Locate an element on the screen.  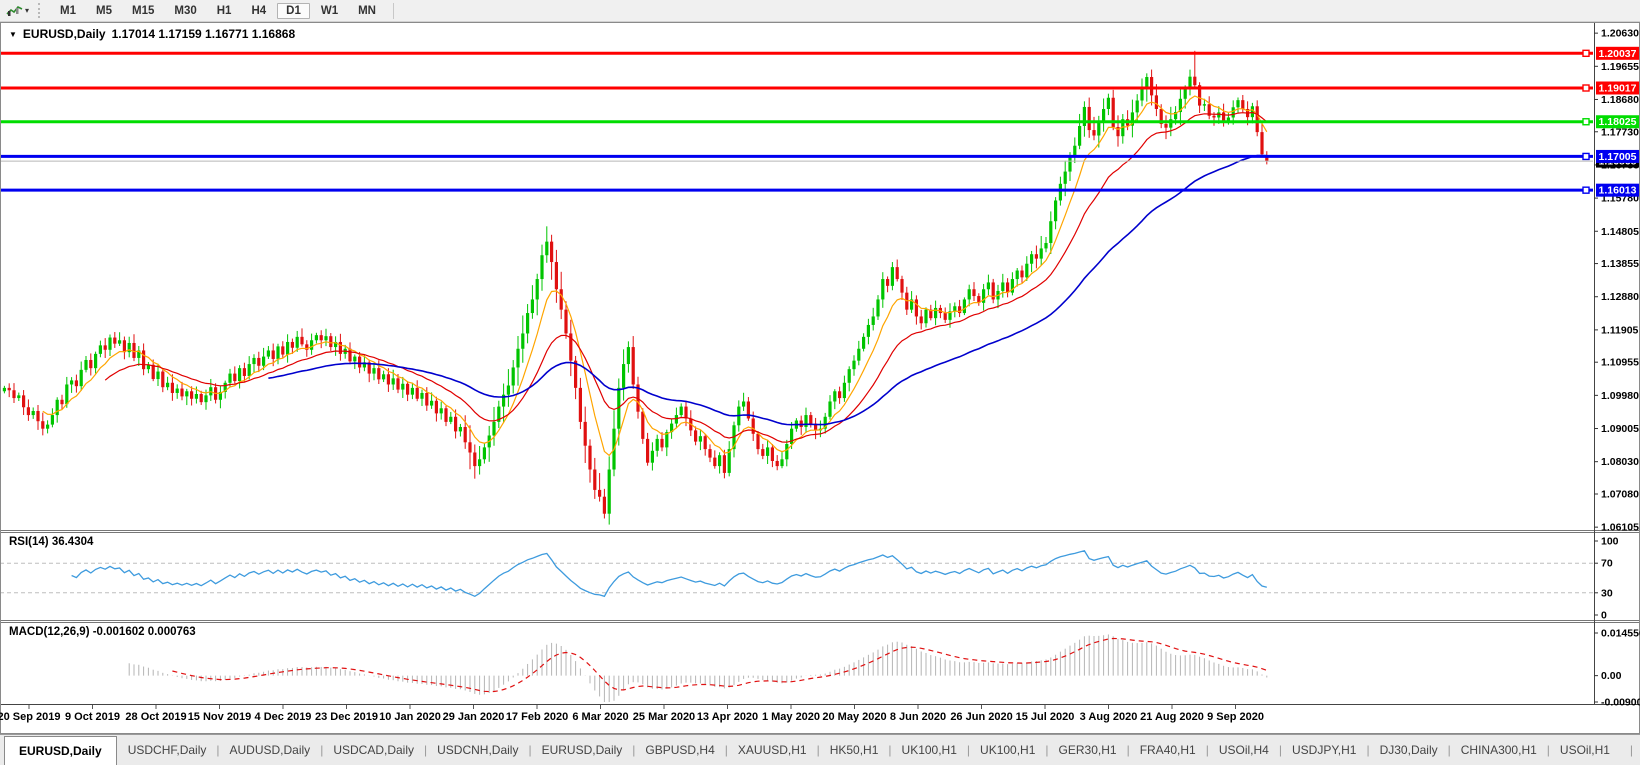
timeframe-button-w1: W1 is located at coordinates (329, 10).